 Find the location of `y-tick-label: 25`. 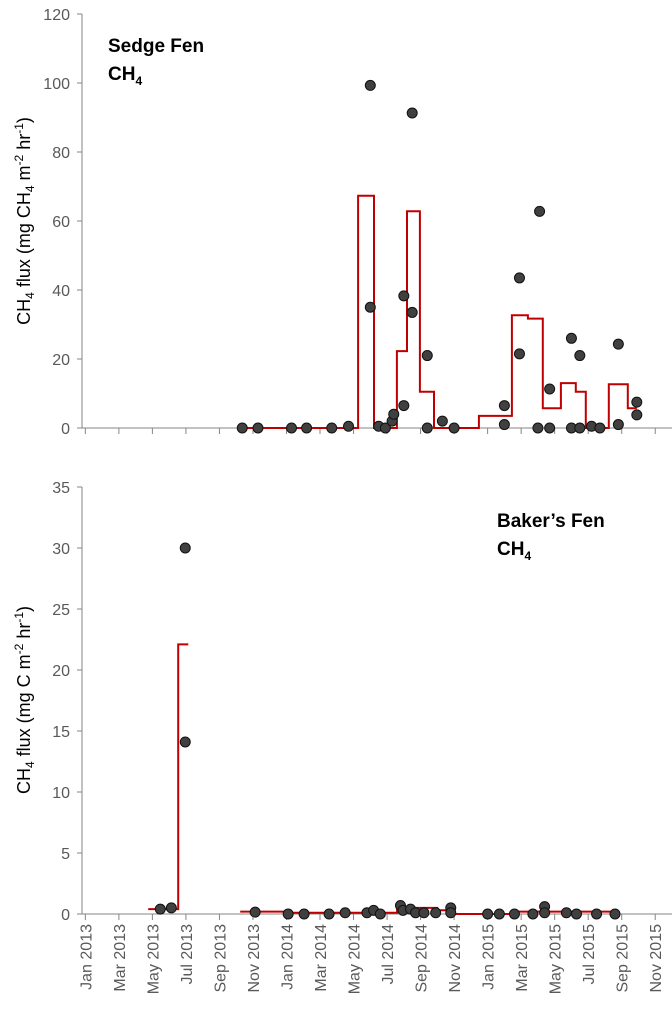

y-tick-label: 25 is located at coordinates (61, 610).